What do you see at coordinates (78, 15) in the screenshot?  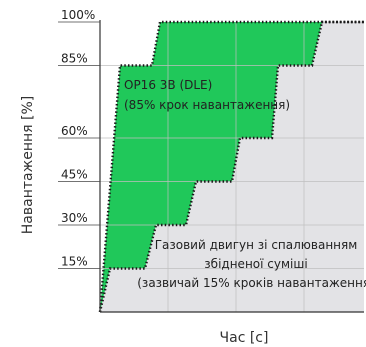 I see `y-tick-label-5: 100%` at bounding box center [78, 15].